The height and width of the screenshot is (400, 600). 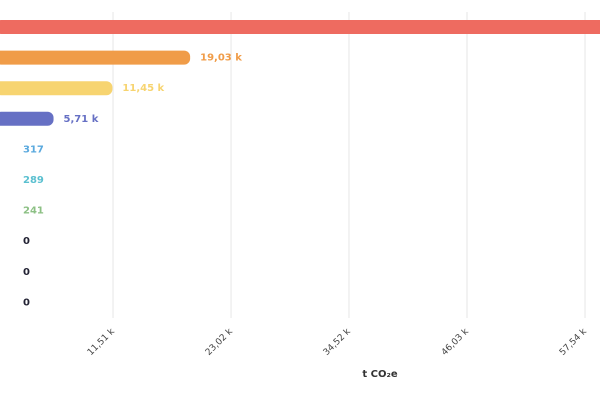 What do you see at coordinates (33, 211) in the screenshot?
I see `value-label: 241` at bounding box center [33, 211].